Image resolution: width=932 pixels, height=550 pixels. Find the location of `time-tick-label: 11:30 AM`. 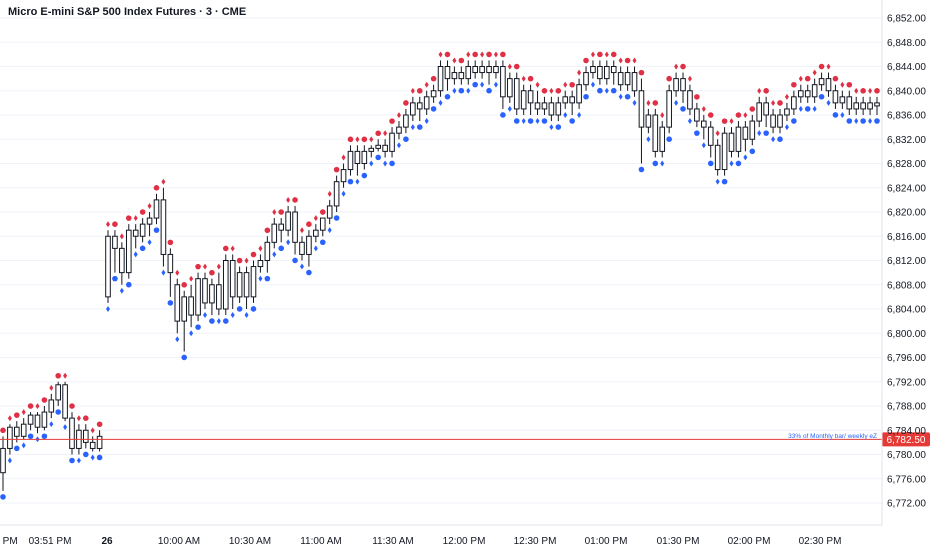

time-tick-label: 11:30 AM is located at coordinates (393, 541).